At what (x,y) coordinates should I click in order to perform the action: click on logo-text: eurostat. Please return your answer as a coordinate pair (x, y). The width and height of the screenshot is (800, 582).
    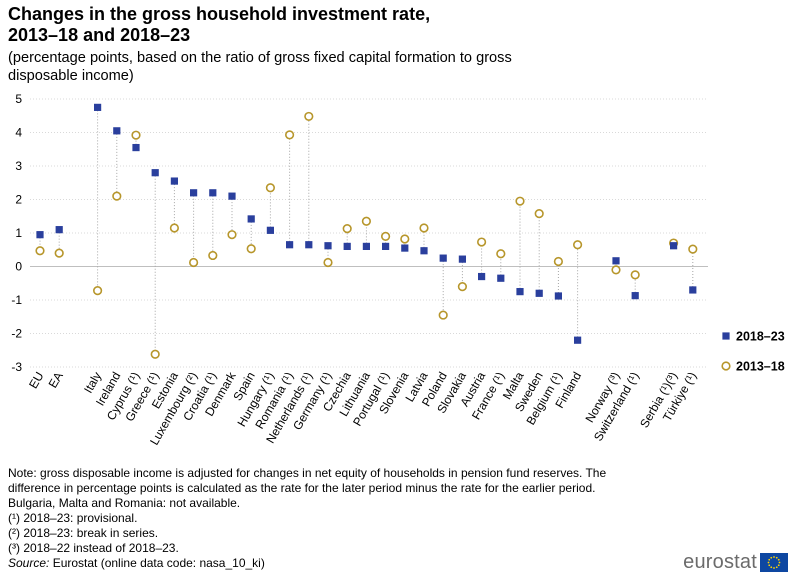
    Looking at the image, I should click on (720, 562).